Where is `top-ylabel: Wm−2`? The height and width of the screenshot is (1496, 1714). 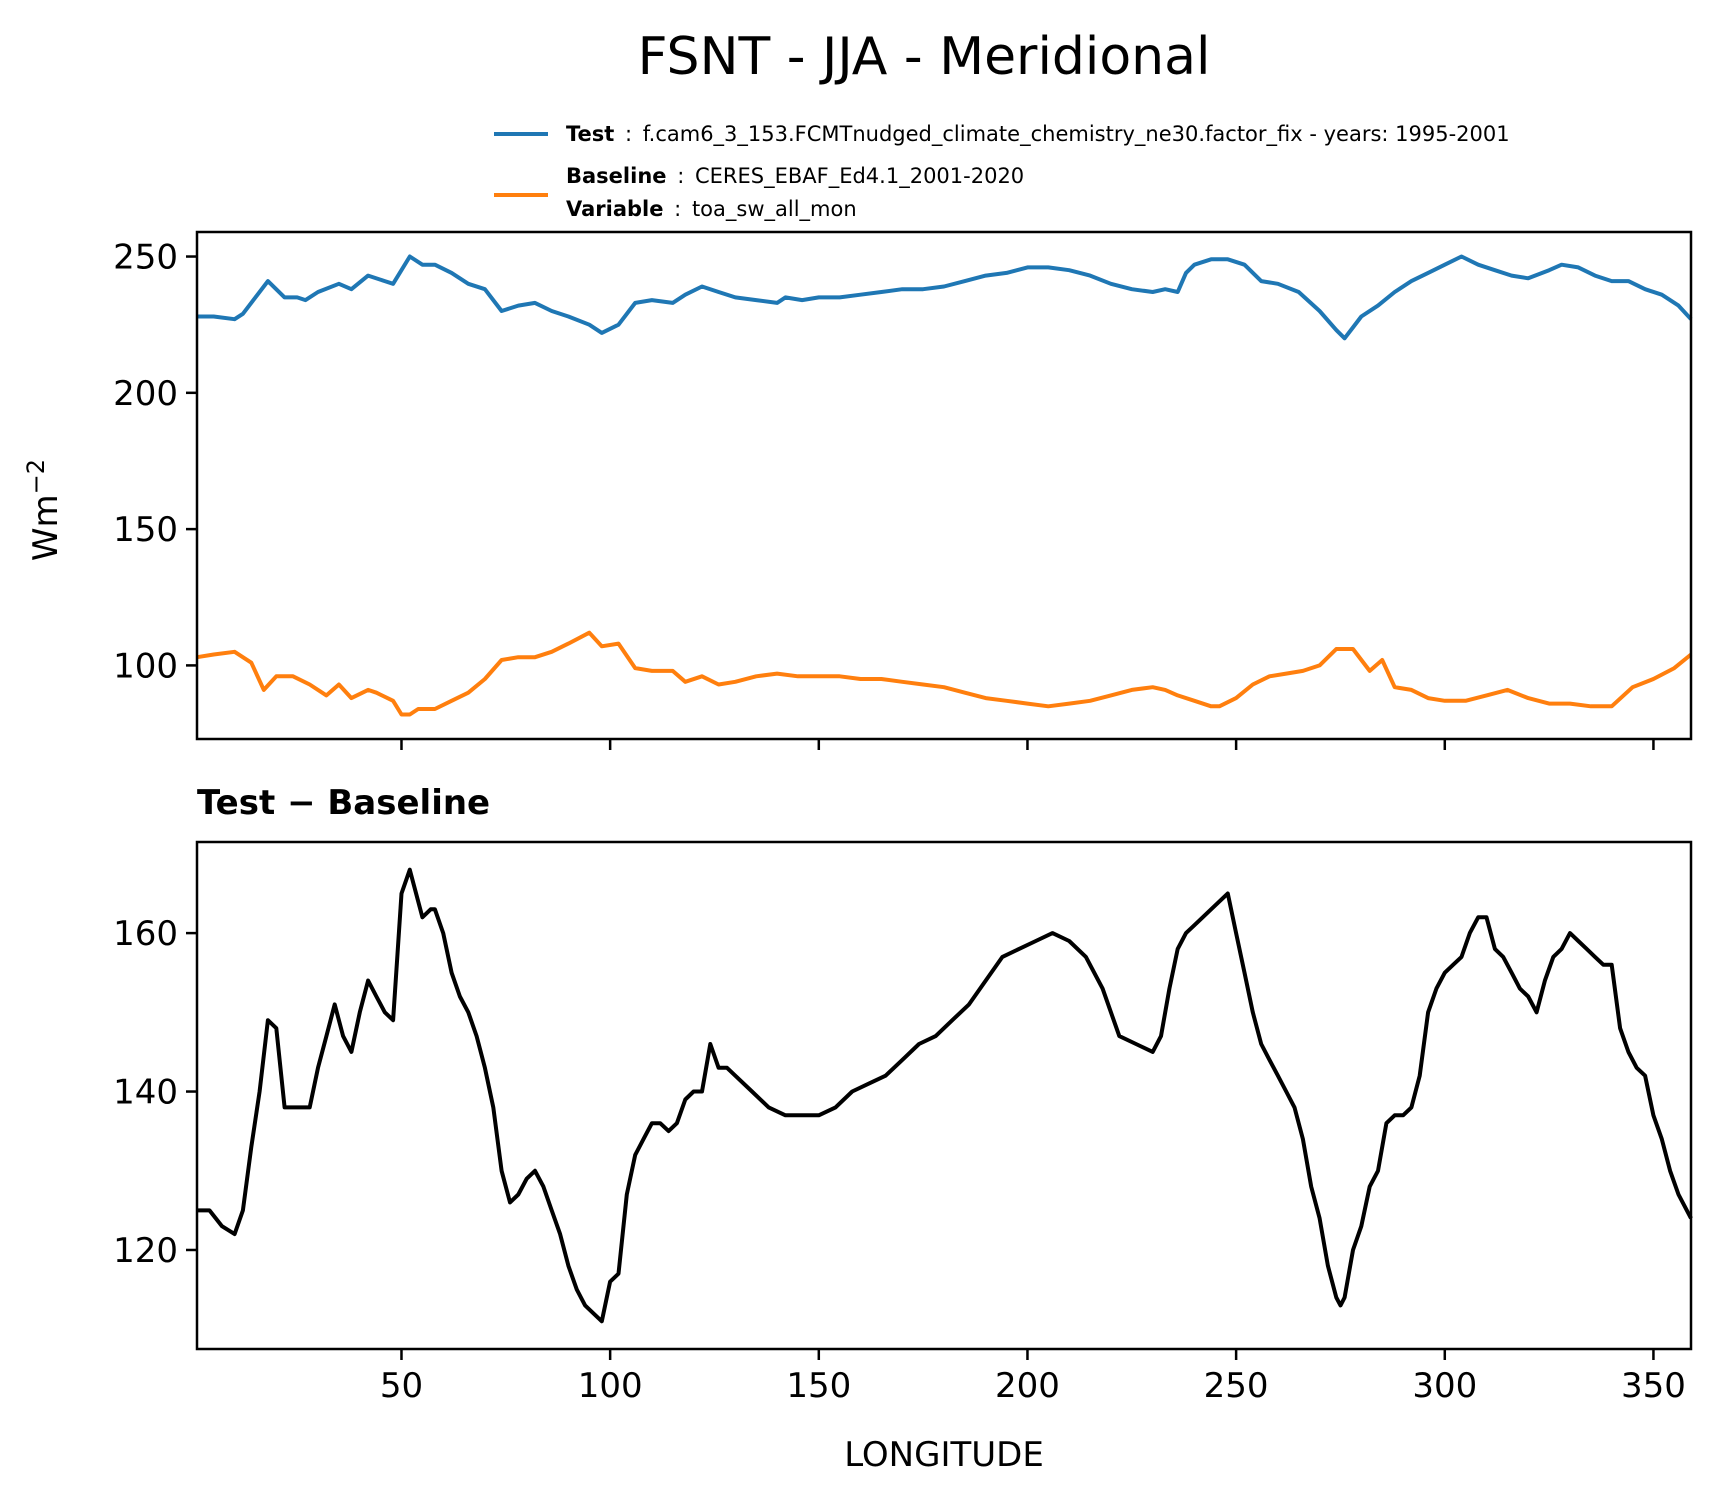 top-ylabel: Wm−2 is located at coordinates (44, 510).